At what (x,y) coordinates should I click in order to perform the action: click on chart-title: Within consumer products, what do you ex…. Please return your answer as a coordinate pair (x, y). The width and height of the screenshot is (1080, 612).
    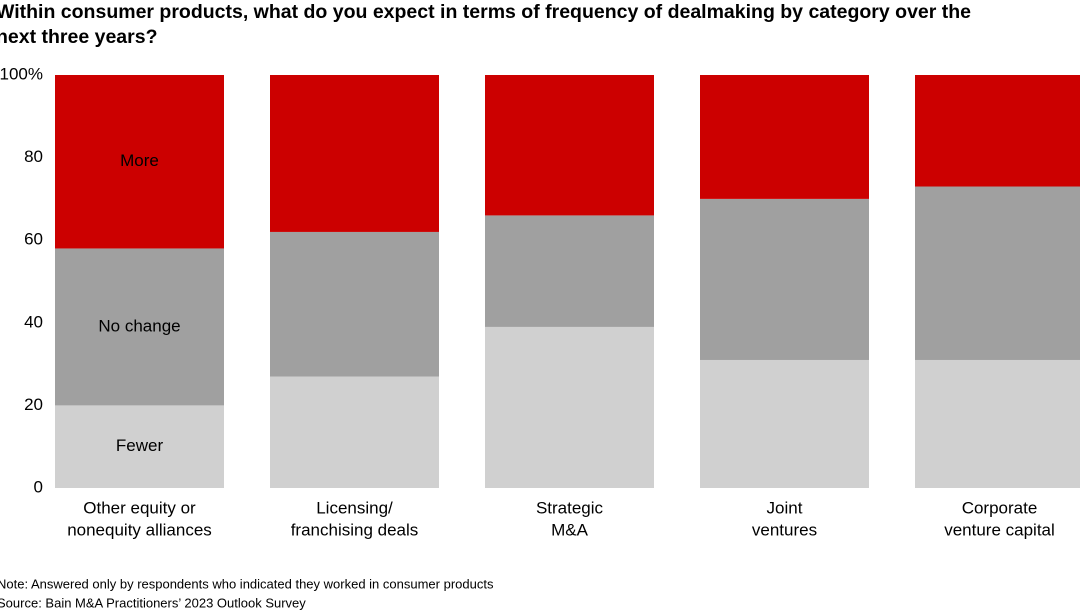
    Looking at the image, I should click on (486, 24).